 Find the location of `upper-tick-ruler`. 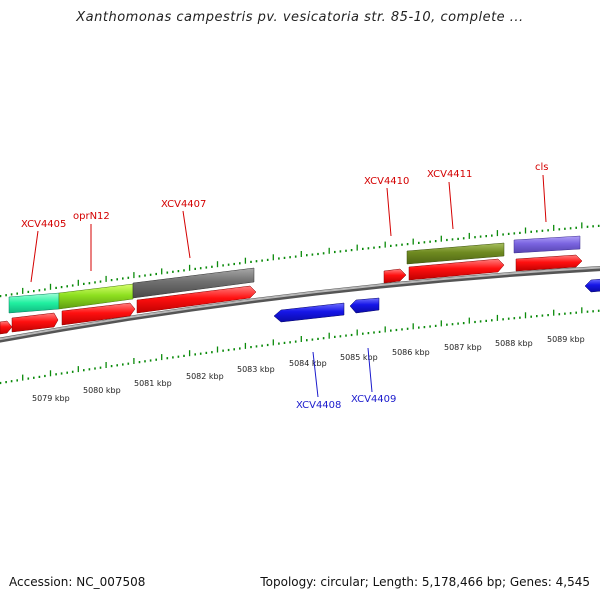

upper-tick-ruler is located at coordinates (300, 260).